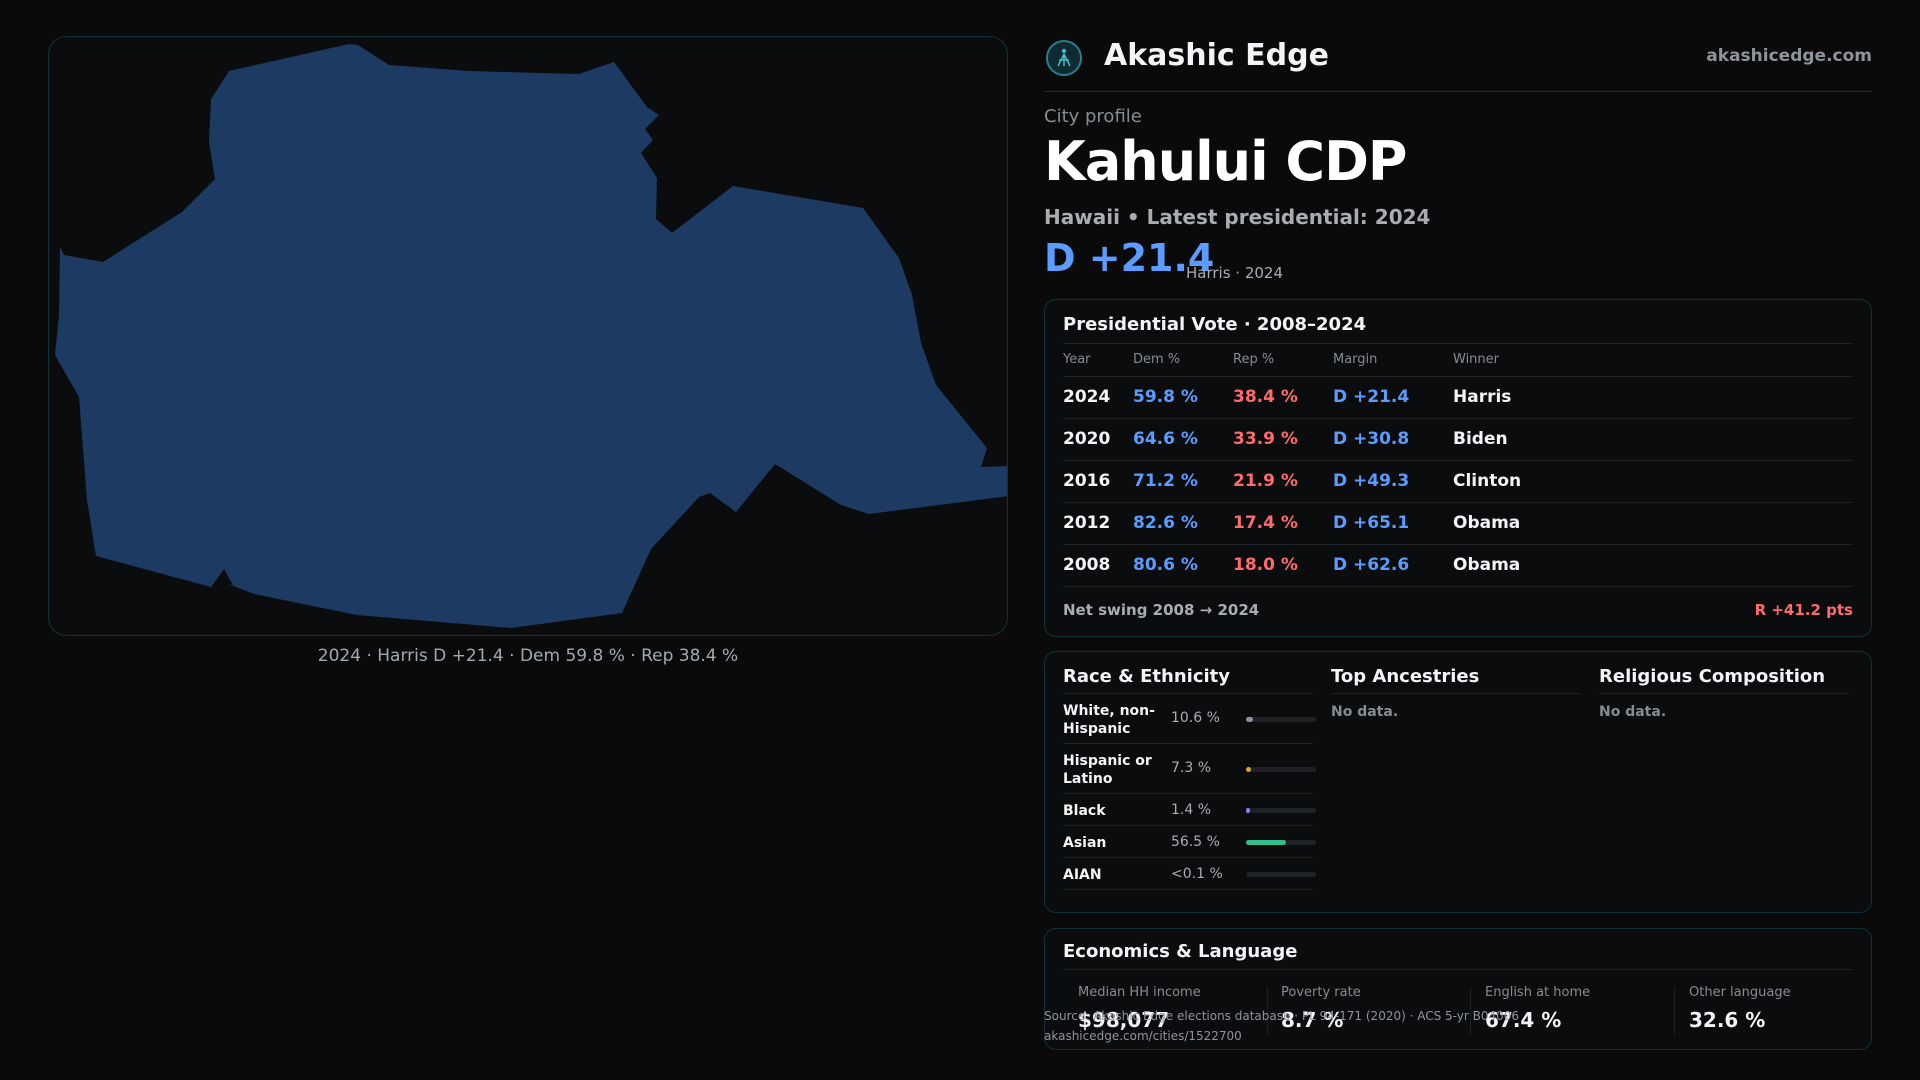 Image resolution: width=1920 pixels, height=1080 pixels. I want to click on brand-url-link: akashicedge.com, so click(1789, 56).